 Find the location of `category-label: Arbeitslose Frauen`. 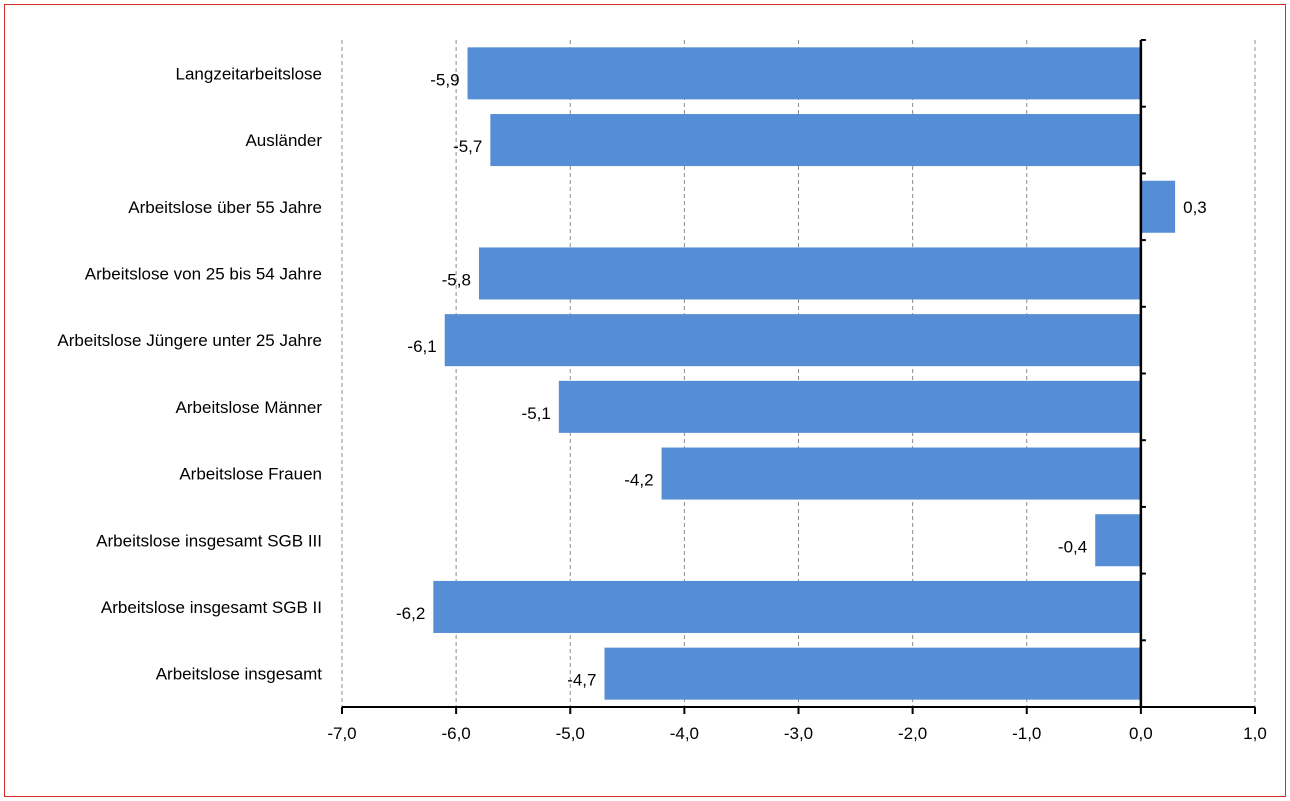

category-label: Arbeitslose Frauen is located at coordinates (250, 474).